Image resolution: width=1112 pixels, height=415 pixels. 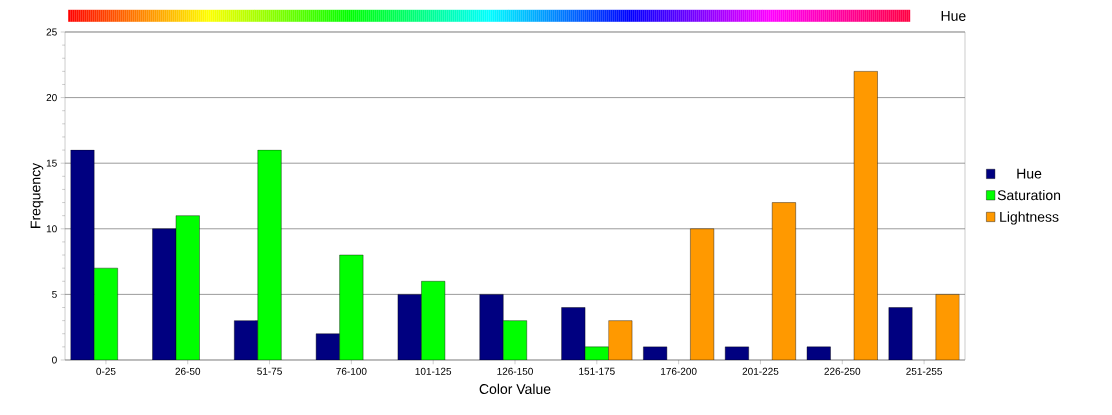 What do you see at coordinates (515, 389) in the screenshot?
I see `x-axis-title: Color Value` at bounding box center [515, 389].